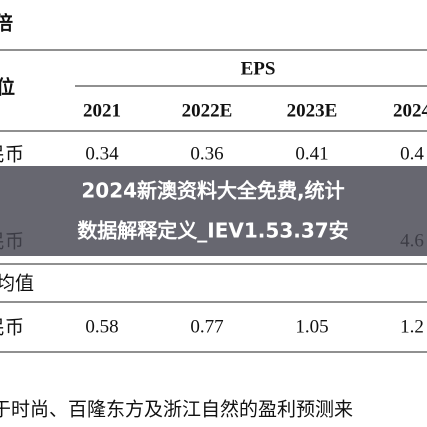 This screenshot has width=427, height=427. I want to click on column-header: 2021, so click(102, 110).